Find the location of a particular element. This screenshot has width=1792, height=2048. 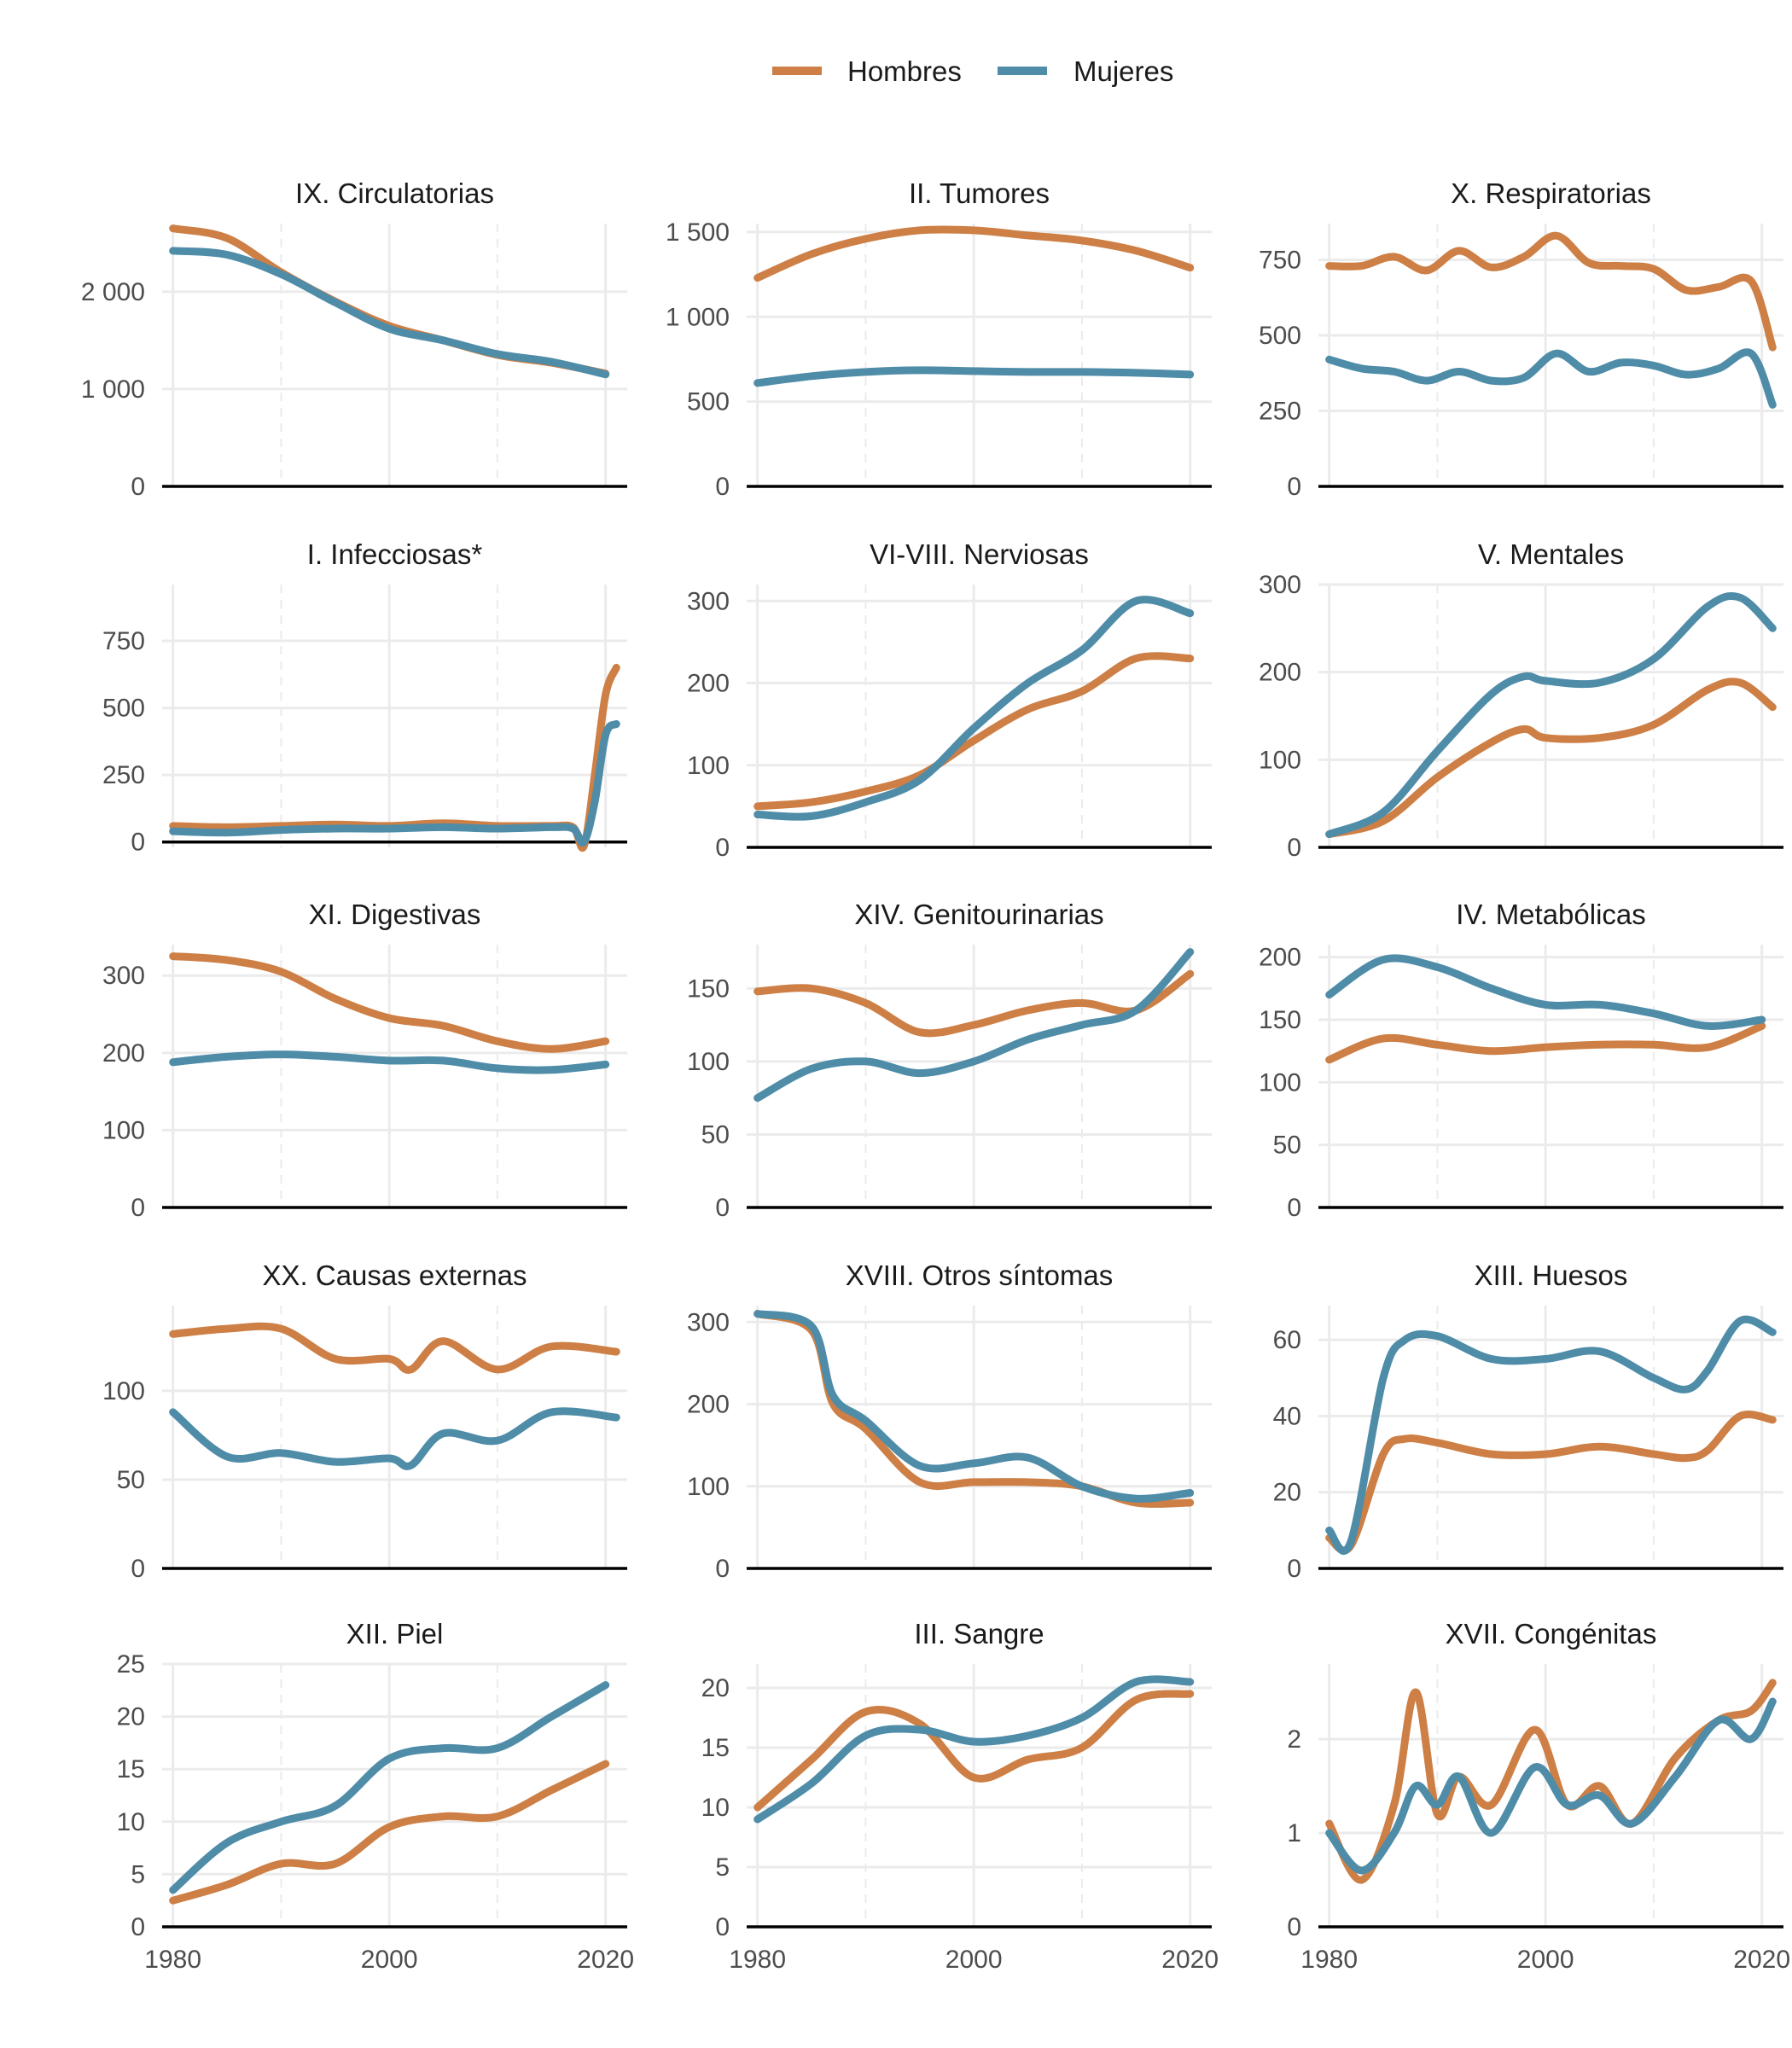

panel-title: III. Sangre is located at coordinates (979, 1633).